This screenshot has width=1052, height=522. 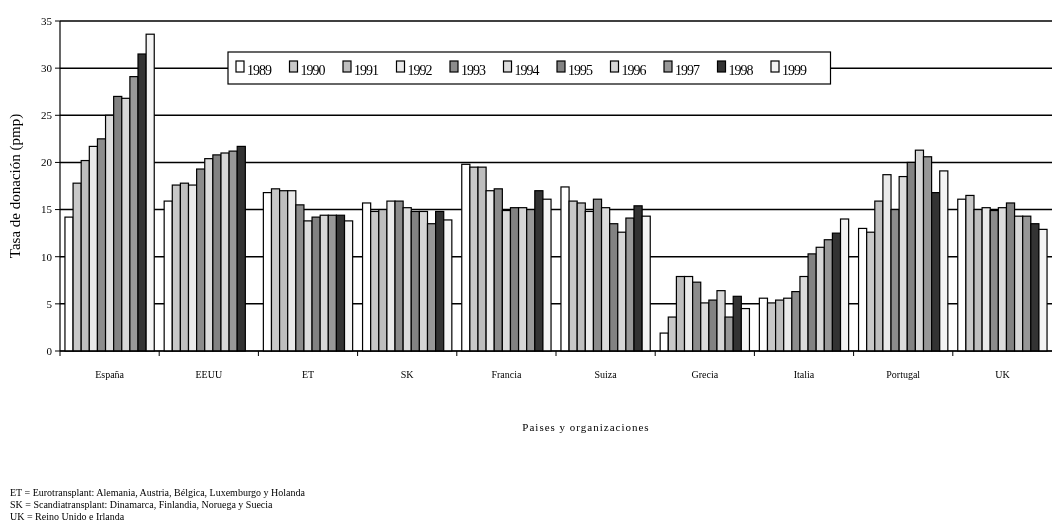 What do you see at coordinates (687, 70) in the screenshot?
I see `legend-label: 1997` at bounding box center [687, 70].